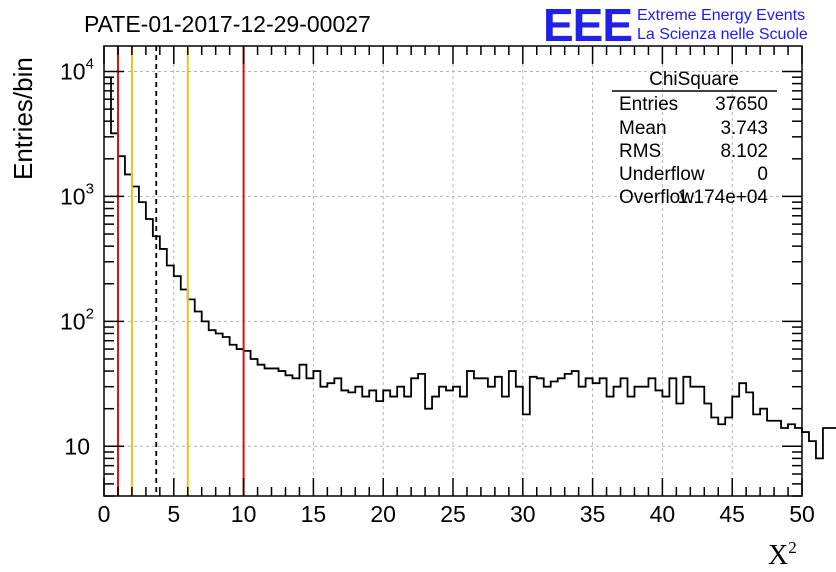 This screenshot has height=572, width=836. Describe the element at coordinates (722, 34) in the screenshot. I see `eee-logo-line2: La Scienza nelle Scuole` at that location.